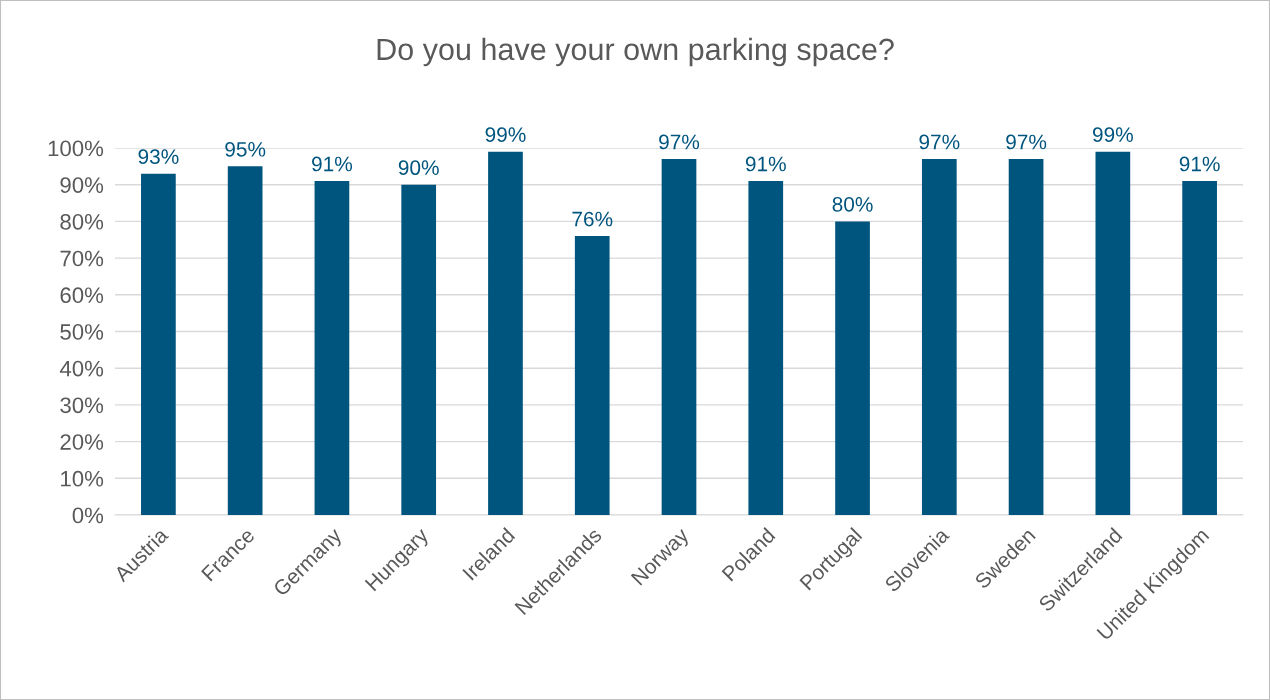  What do you see at coordinates (82, 185) in the screenshot?
I see `y-tick-label: 90%` at bounding box center [82, 185].